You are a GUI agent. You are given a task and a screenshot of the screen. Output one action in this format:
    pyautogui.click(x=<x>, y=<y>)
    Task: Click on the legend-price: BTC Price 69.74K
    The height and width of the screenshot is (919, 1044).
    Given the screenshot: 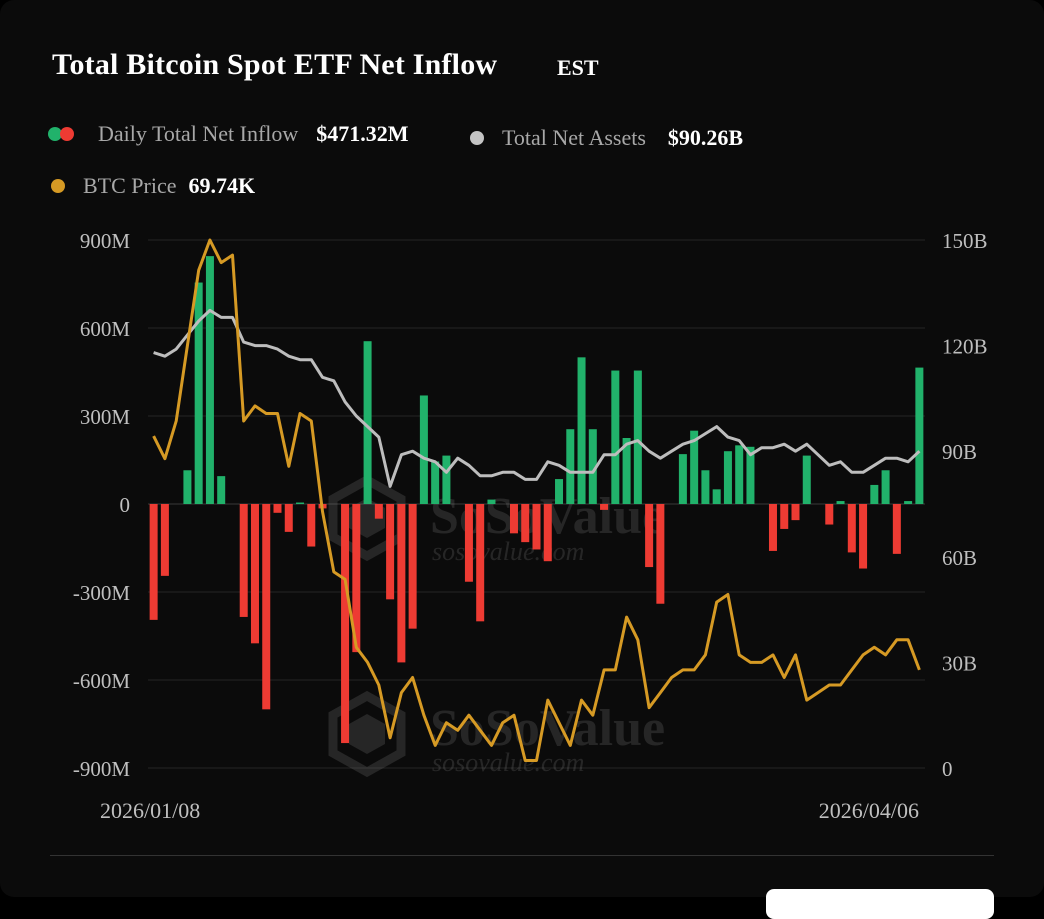 What is the action you would take?
    pyautogui.click(x=153, y=186)
    